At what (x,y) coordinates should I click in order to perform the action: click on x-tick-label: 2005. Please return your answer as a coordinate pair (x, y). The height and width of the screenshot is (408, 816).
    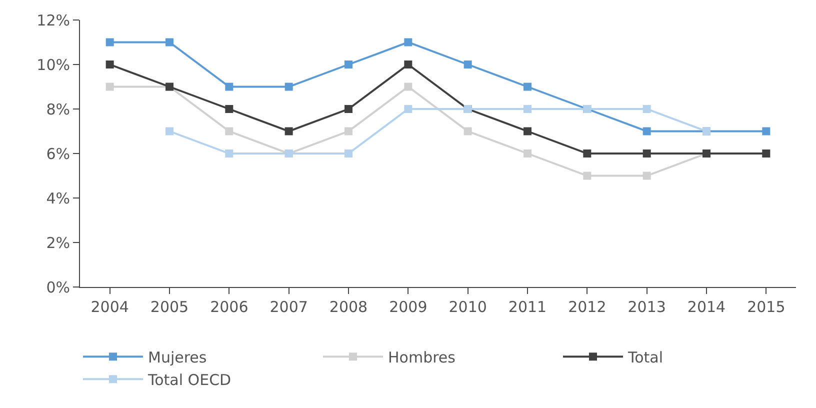
    Looking at the image, I should click on (169, 307).